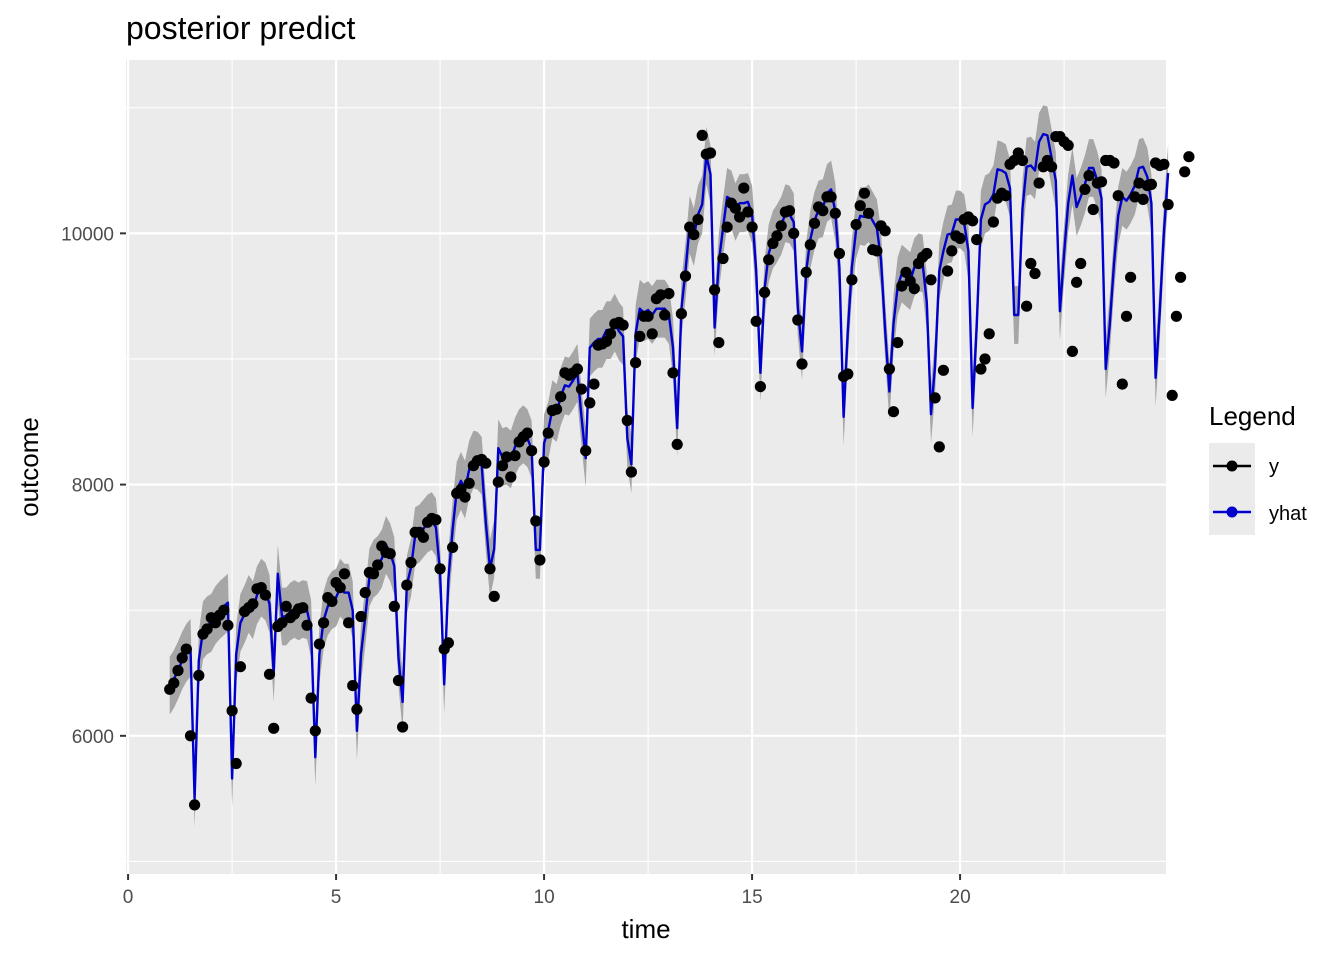  What do you see at coordinates (336, 897) in the screenshot?
I see `x-tick-label: 5` at bounding box center [336, 897].